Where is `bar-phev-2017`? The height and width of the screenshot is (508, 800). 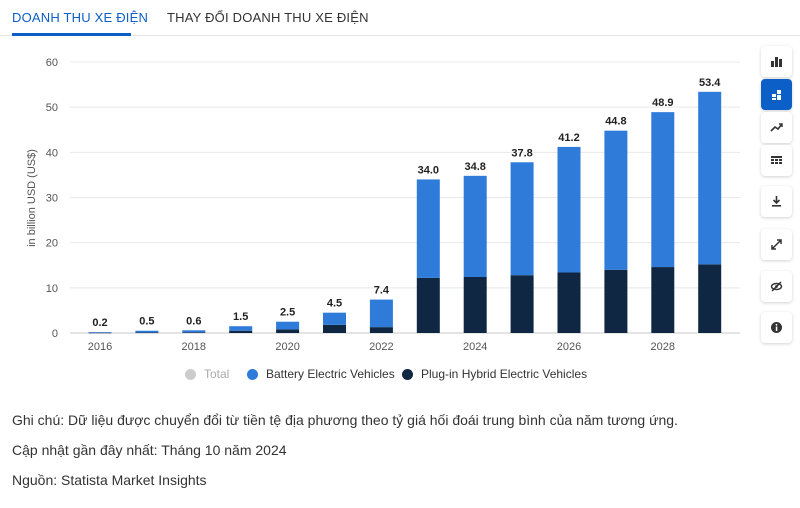
bar-phev-2017 is located at coordinates (147, 333).